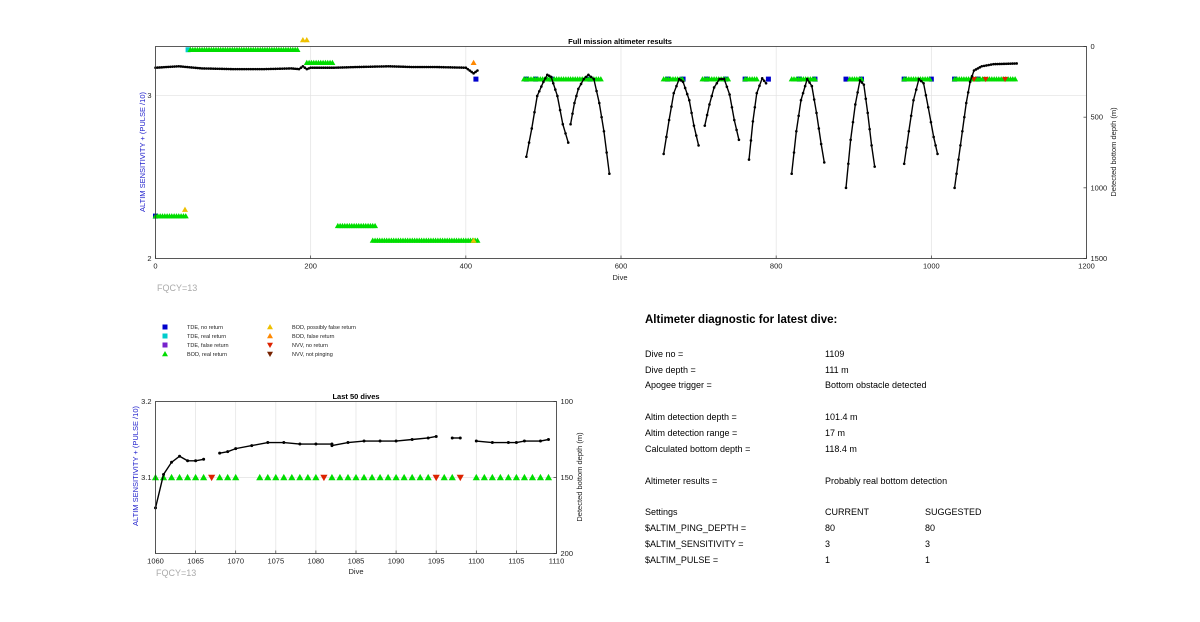 This screenshot has width=1200, height=622. What do you see at coordinates (682, 560) in the screenshot?
I see `setting-name: $ALTIM_PULSE =` at bounding box center [682, 560].